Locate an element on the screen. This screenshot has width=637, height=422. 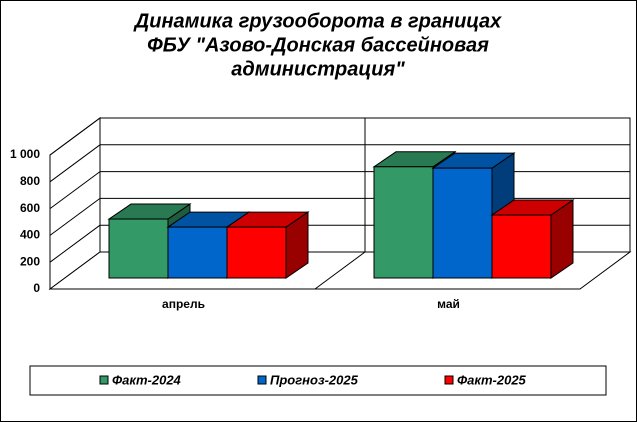
x-tick-label: май is located at coordinates (448, 304).